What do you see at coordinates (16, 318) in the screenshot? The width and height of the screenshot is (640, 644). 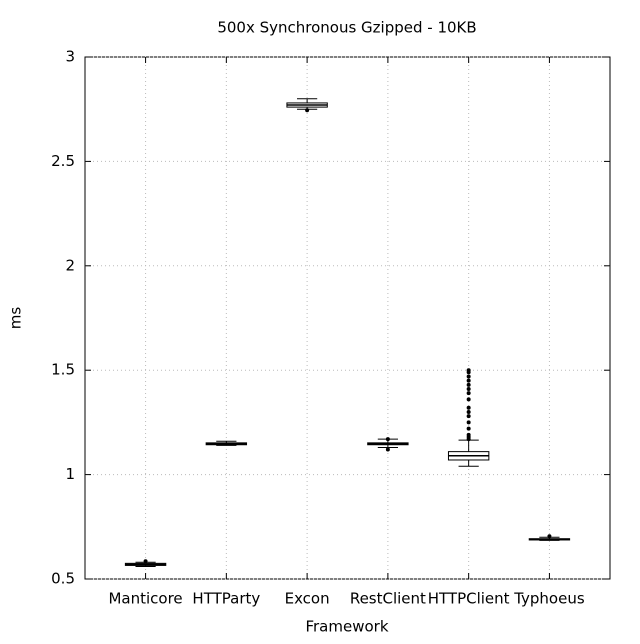 I see `y-axis-label: ms` at bounding box center [16, 318].